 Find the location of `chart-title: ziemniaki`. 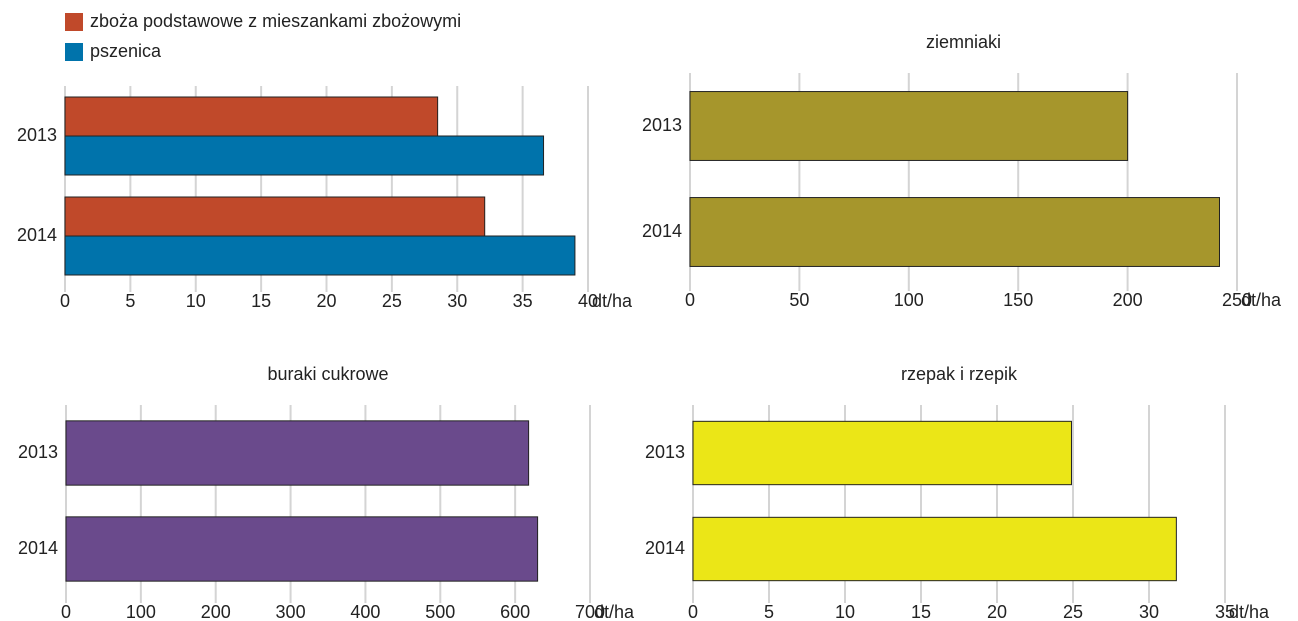

chart-title: ziemniaki is located at coordinates (963, 42).